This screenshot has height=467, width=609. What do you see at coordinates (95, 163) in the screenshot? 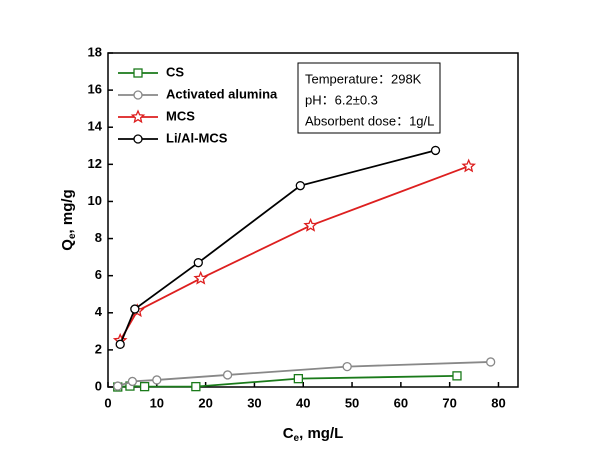
I see `y-tick-label: 12` at bounding box center [95, 163].